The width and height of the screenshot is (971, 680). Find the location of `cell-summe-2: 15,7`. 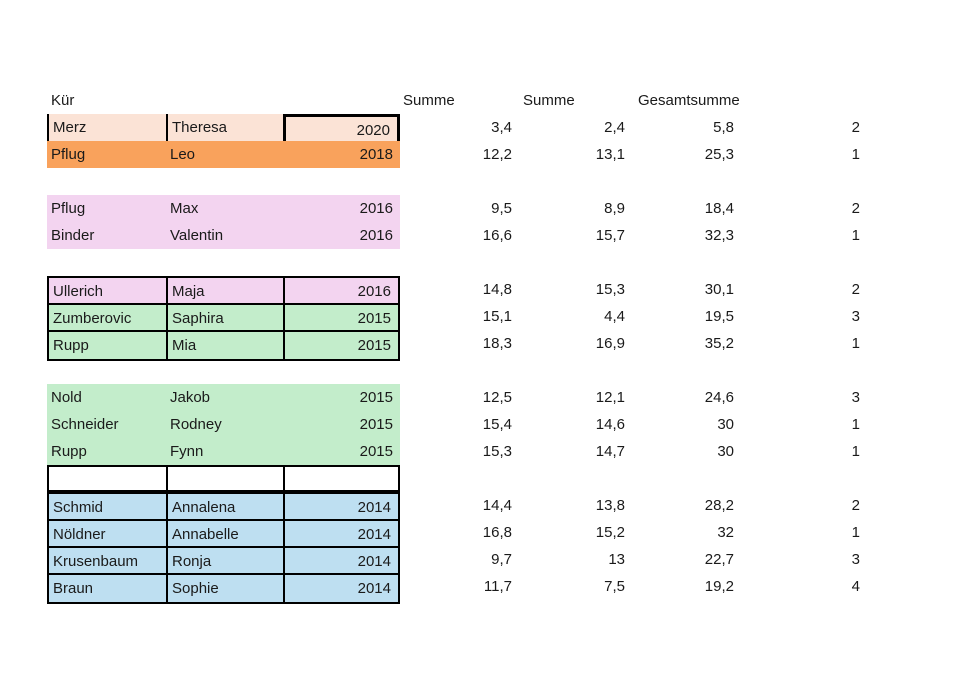

cell-summe-2: 15,7 is located at coordinates (610, 235).